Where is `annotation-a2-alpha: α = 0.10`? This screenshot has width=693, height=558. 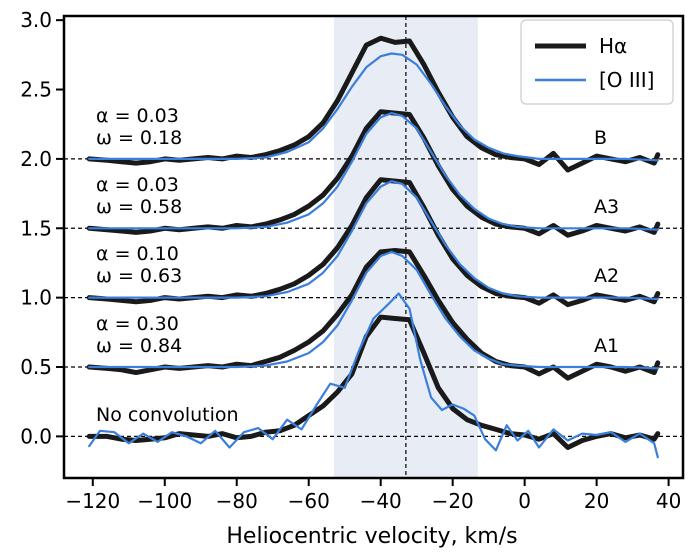 annotation-a2-alpha: α = 0.10 is located at coordinates (137, 254).